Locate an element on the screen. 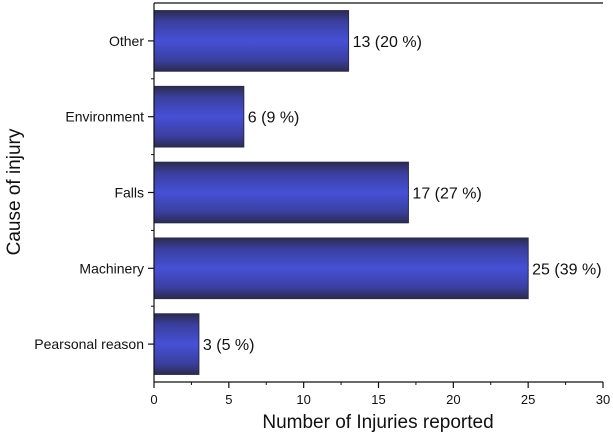 The width and height of the screenshot is (613, 434). category-label: Falls is located at coordinates (129, 193).